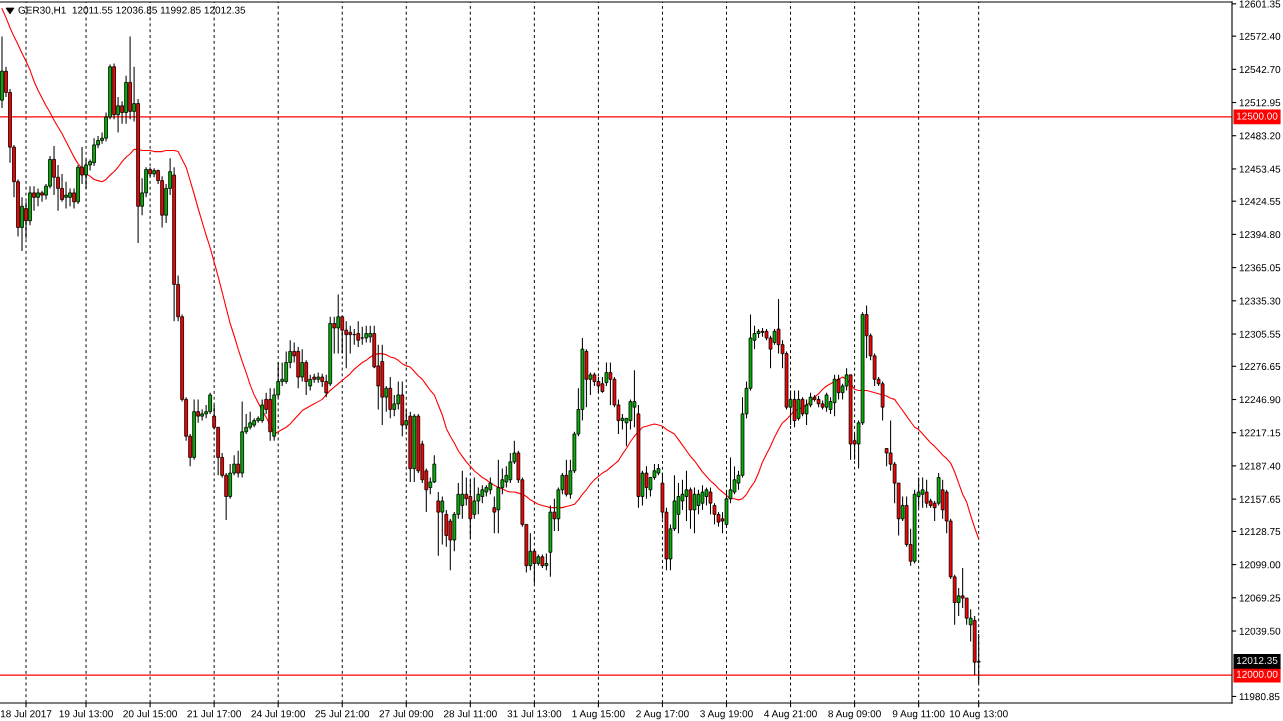 The width and height of the screenshot is (1283, 721). Describe the element at coordinates (1260, 69) in the screenshot. I see `y-tick-label: 12542.70` at that location.